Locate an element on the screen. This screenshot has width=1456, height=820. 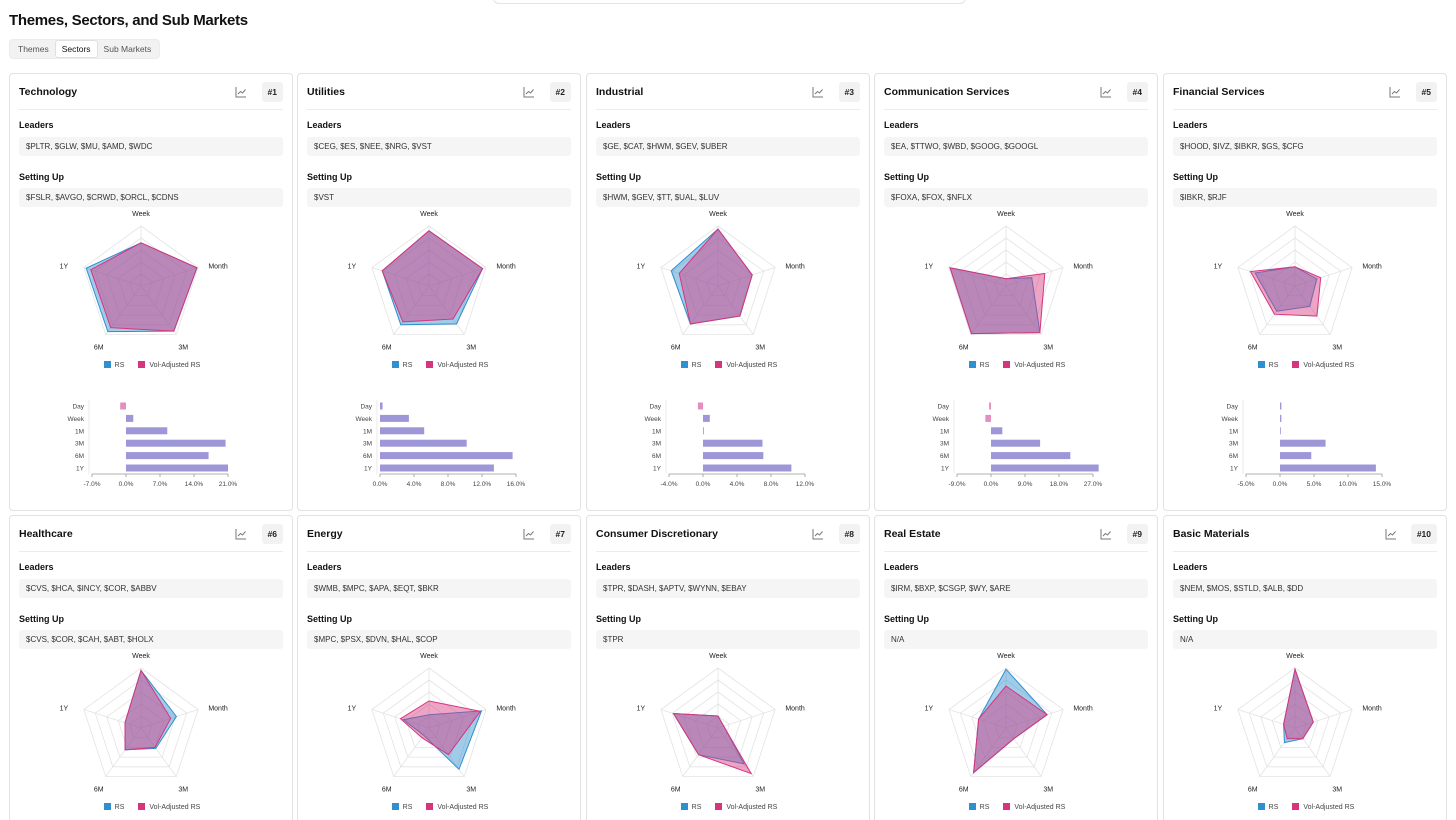
bar-row-label: Day is located at coordinates (943, 407).